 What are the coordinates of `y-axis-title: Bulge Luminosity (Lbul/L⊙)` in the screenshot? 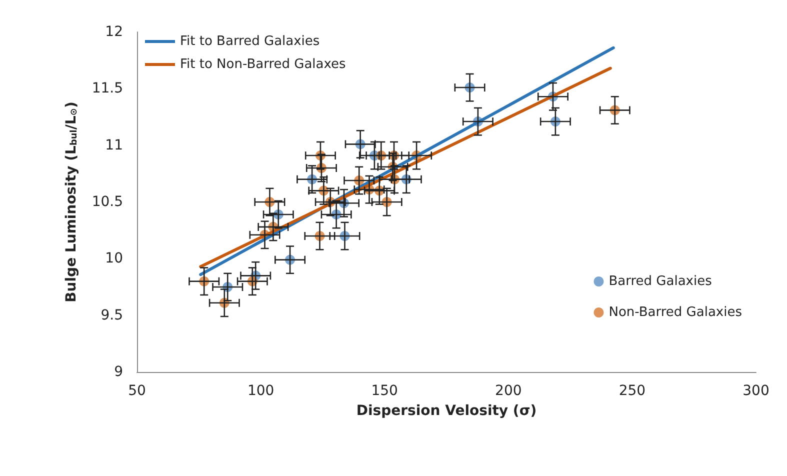 It's located at (72, 202).